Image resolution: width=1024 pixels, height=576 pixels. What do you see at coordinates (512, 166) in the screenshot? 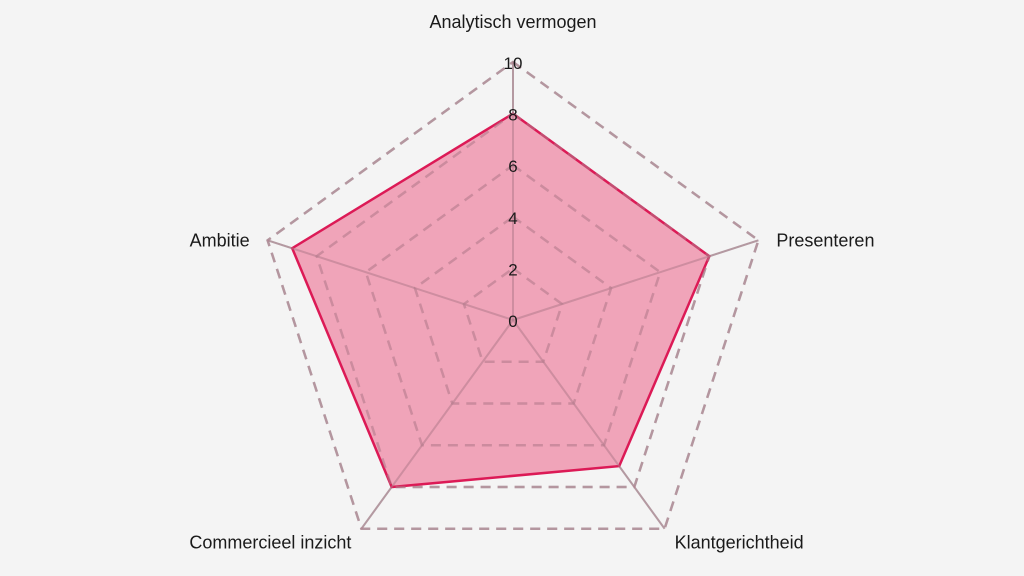
I see `tick-label-6: 6` at bounding box center [512, 166].